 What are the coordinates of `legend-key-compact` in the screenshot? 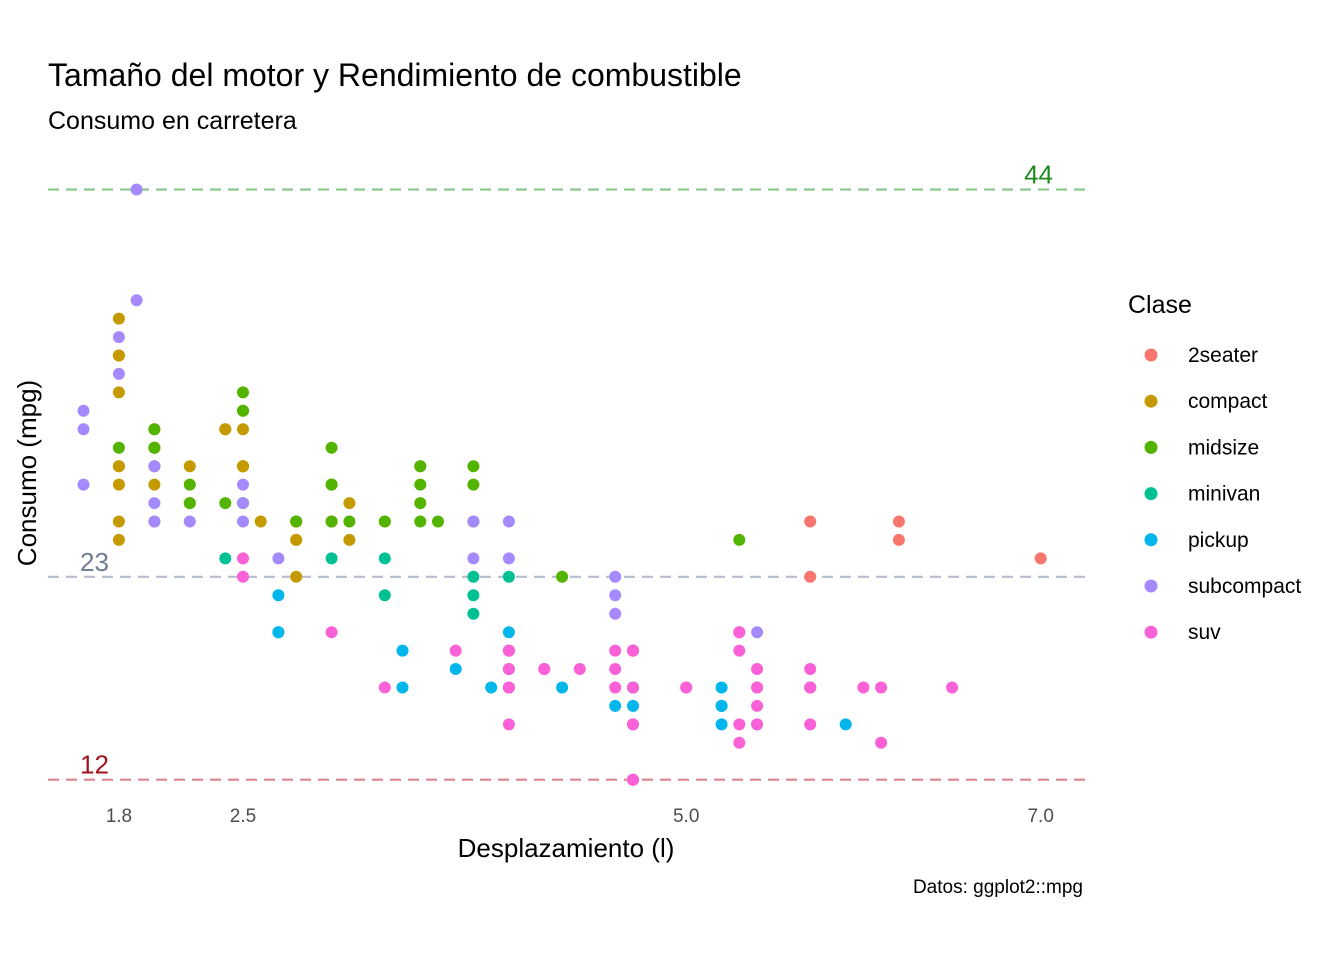 It's located at (1151, 401).